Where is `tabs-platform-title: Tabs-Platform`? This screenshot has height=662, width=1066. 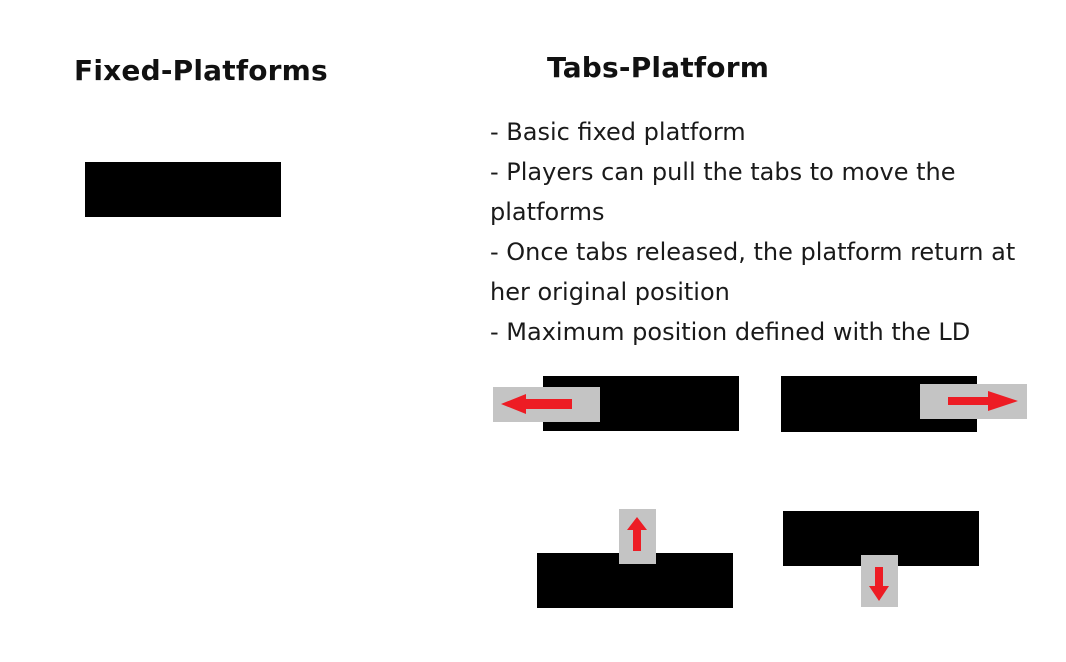
tabs-platform-title: Tabs-Platform is located at coordinates (658, 67).